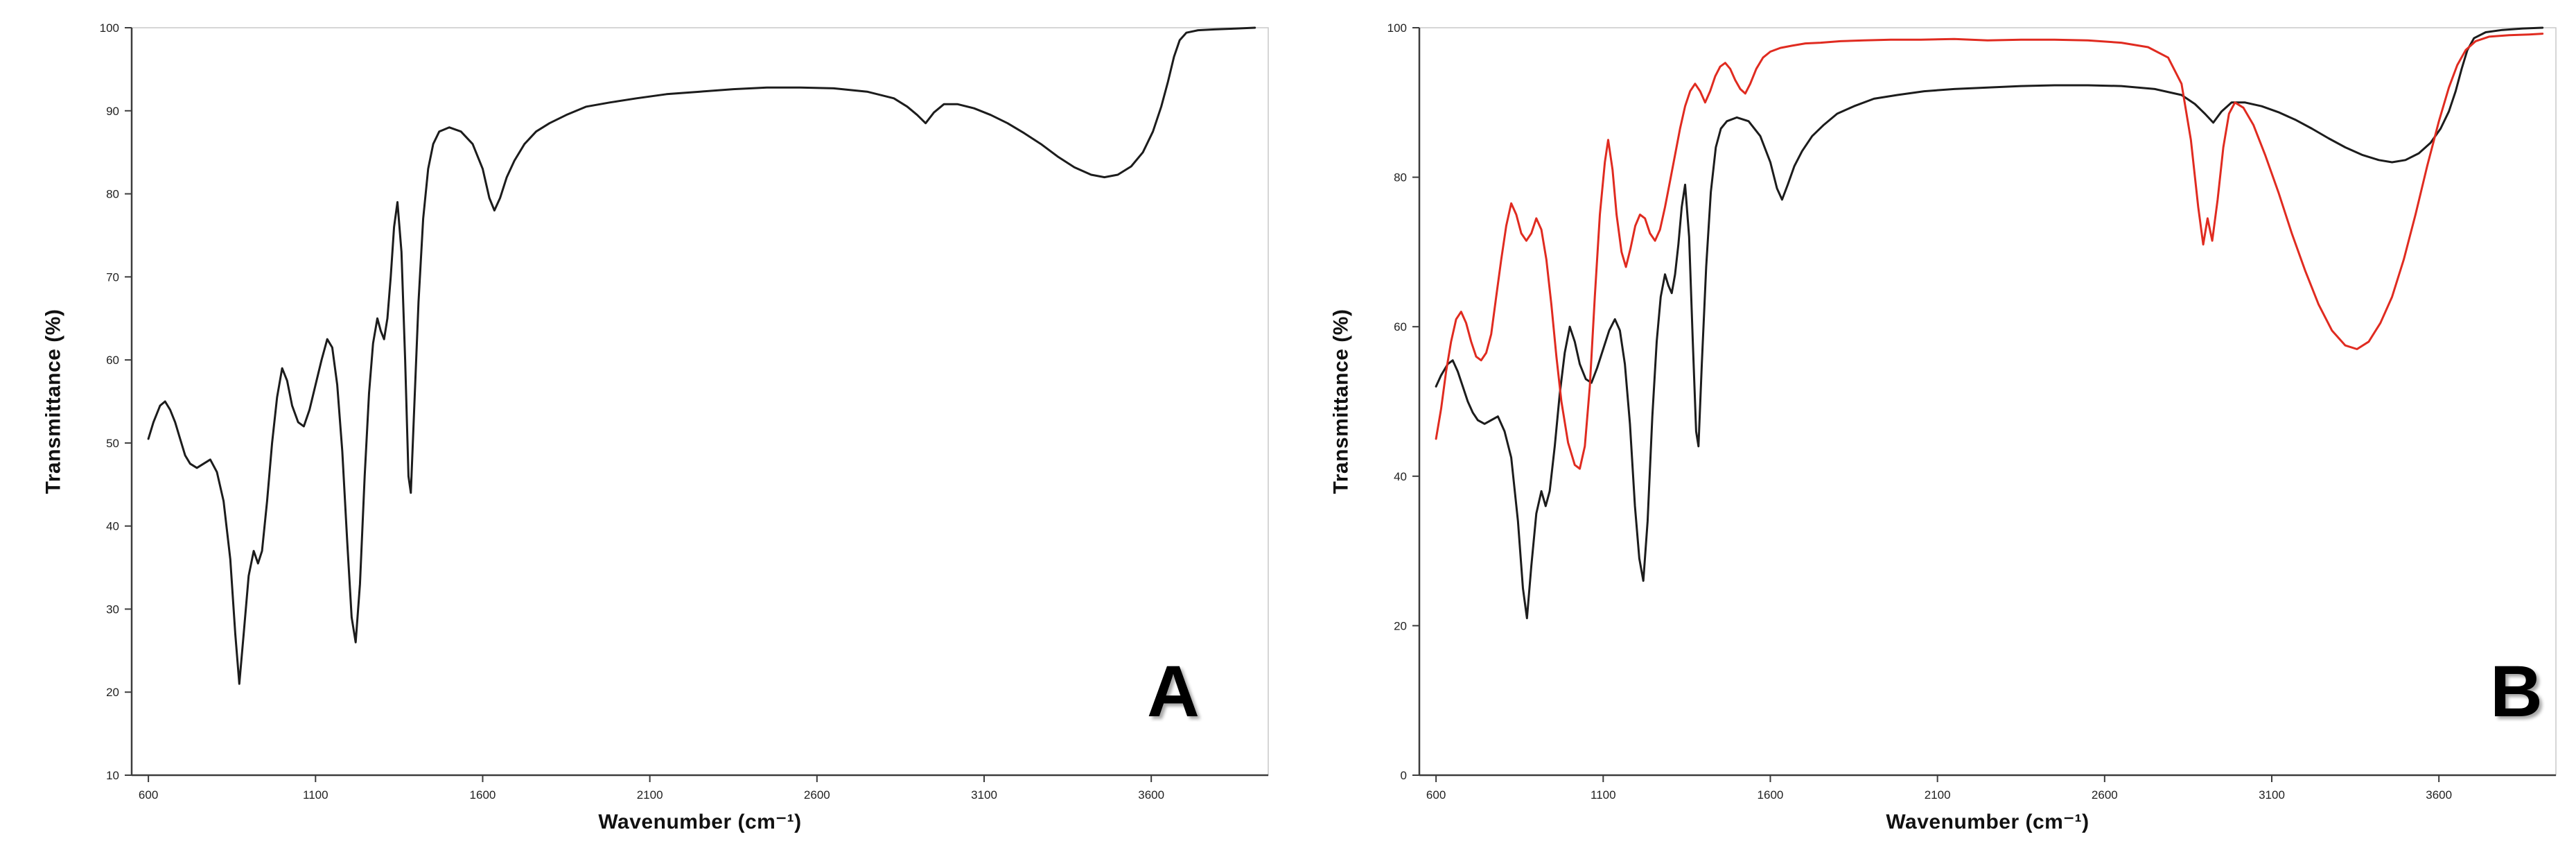 The image size is (2576, 857). What do you see at coordinates (112, 111) in the screenshot?
I see `svg-text: 90` at bounding box center [112, 111].